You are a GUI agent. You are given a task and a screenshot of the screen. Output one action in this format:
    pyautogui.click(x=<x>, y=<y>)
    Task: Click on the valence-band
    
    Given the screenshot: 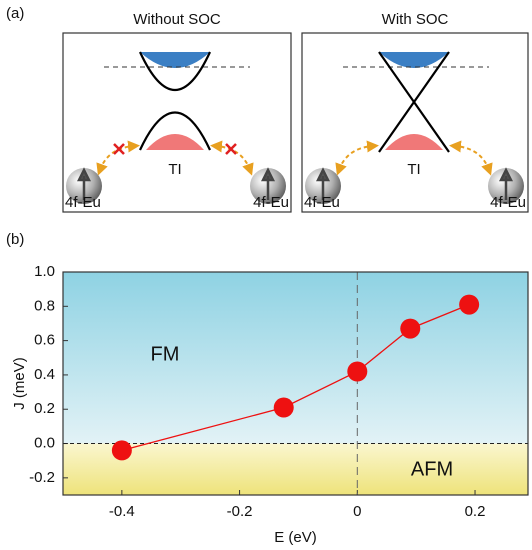 What is the action you would take?
    pyautogui.click(x=175, y=131)
    